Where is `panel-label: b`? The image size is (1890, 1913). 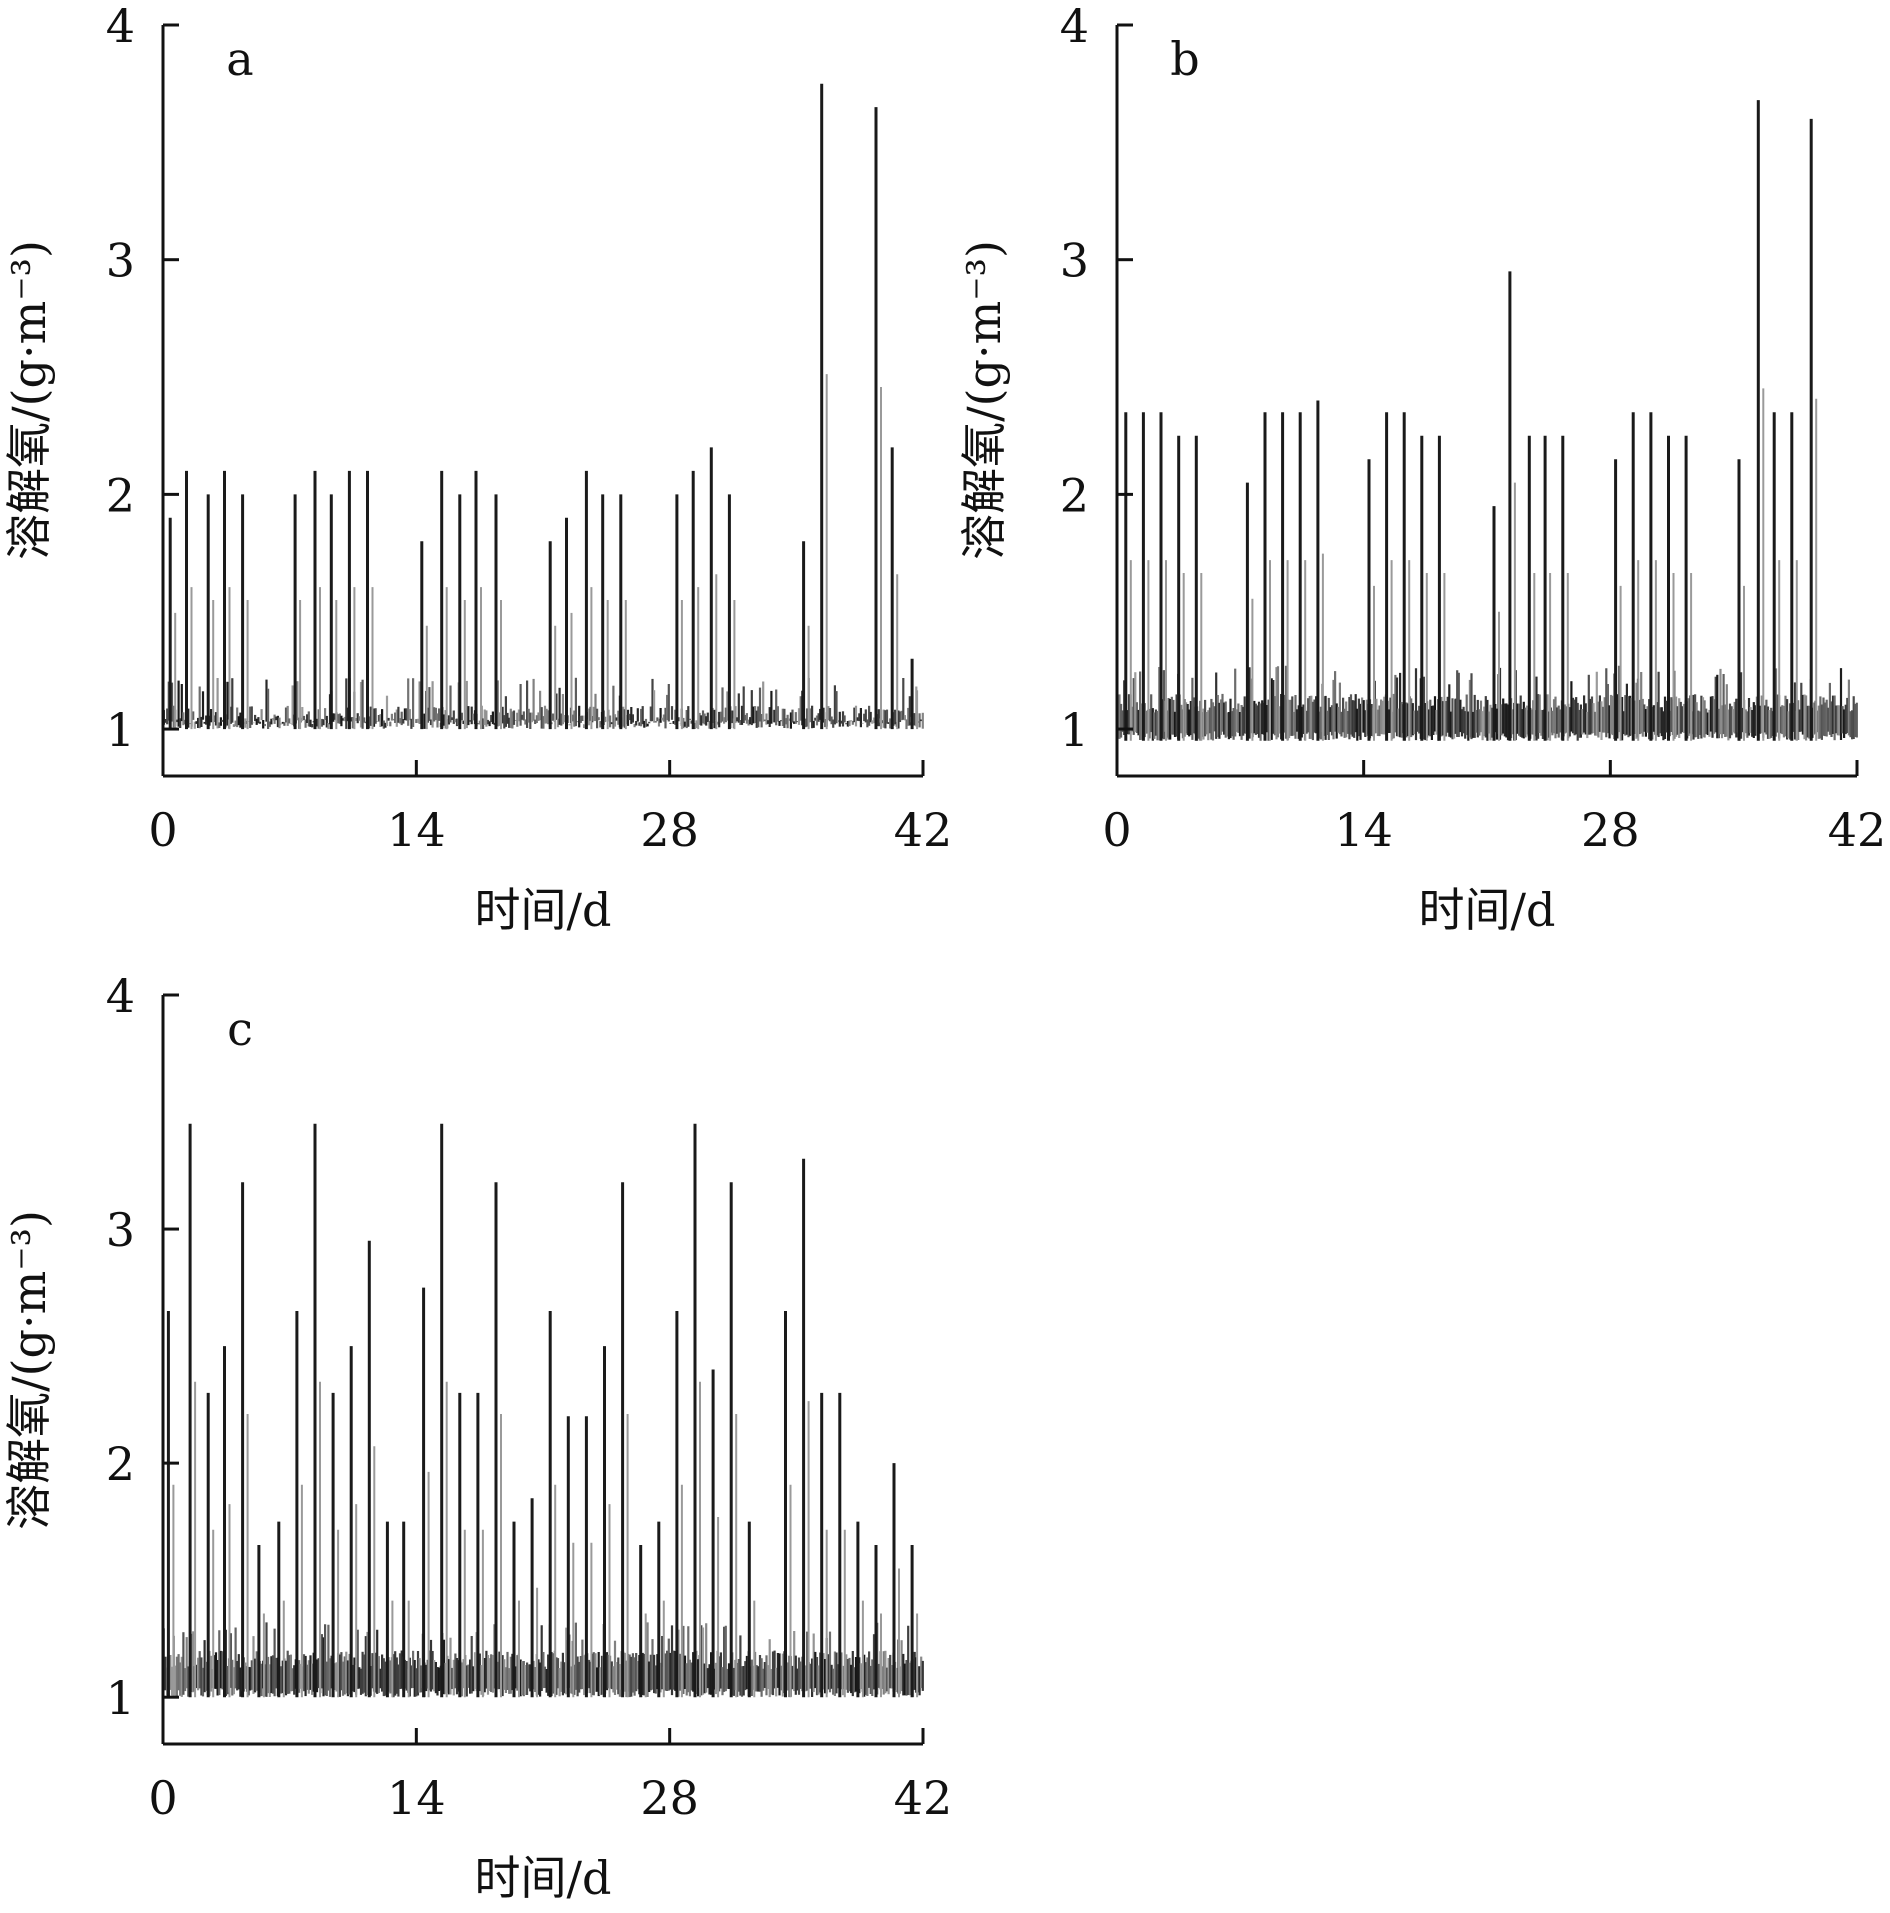
panel-label: b is located at coordinates (1184, 59).